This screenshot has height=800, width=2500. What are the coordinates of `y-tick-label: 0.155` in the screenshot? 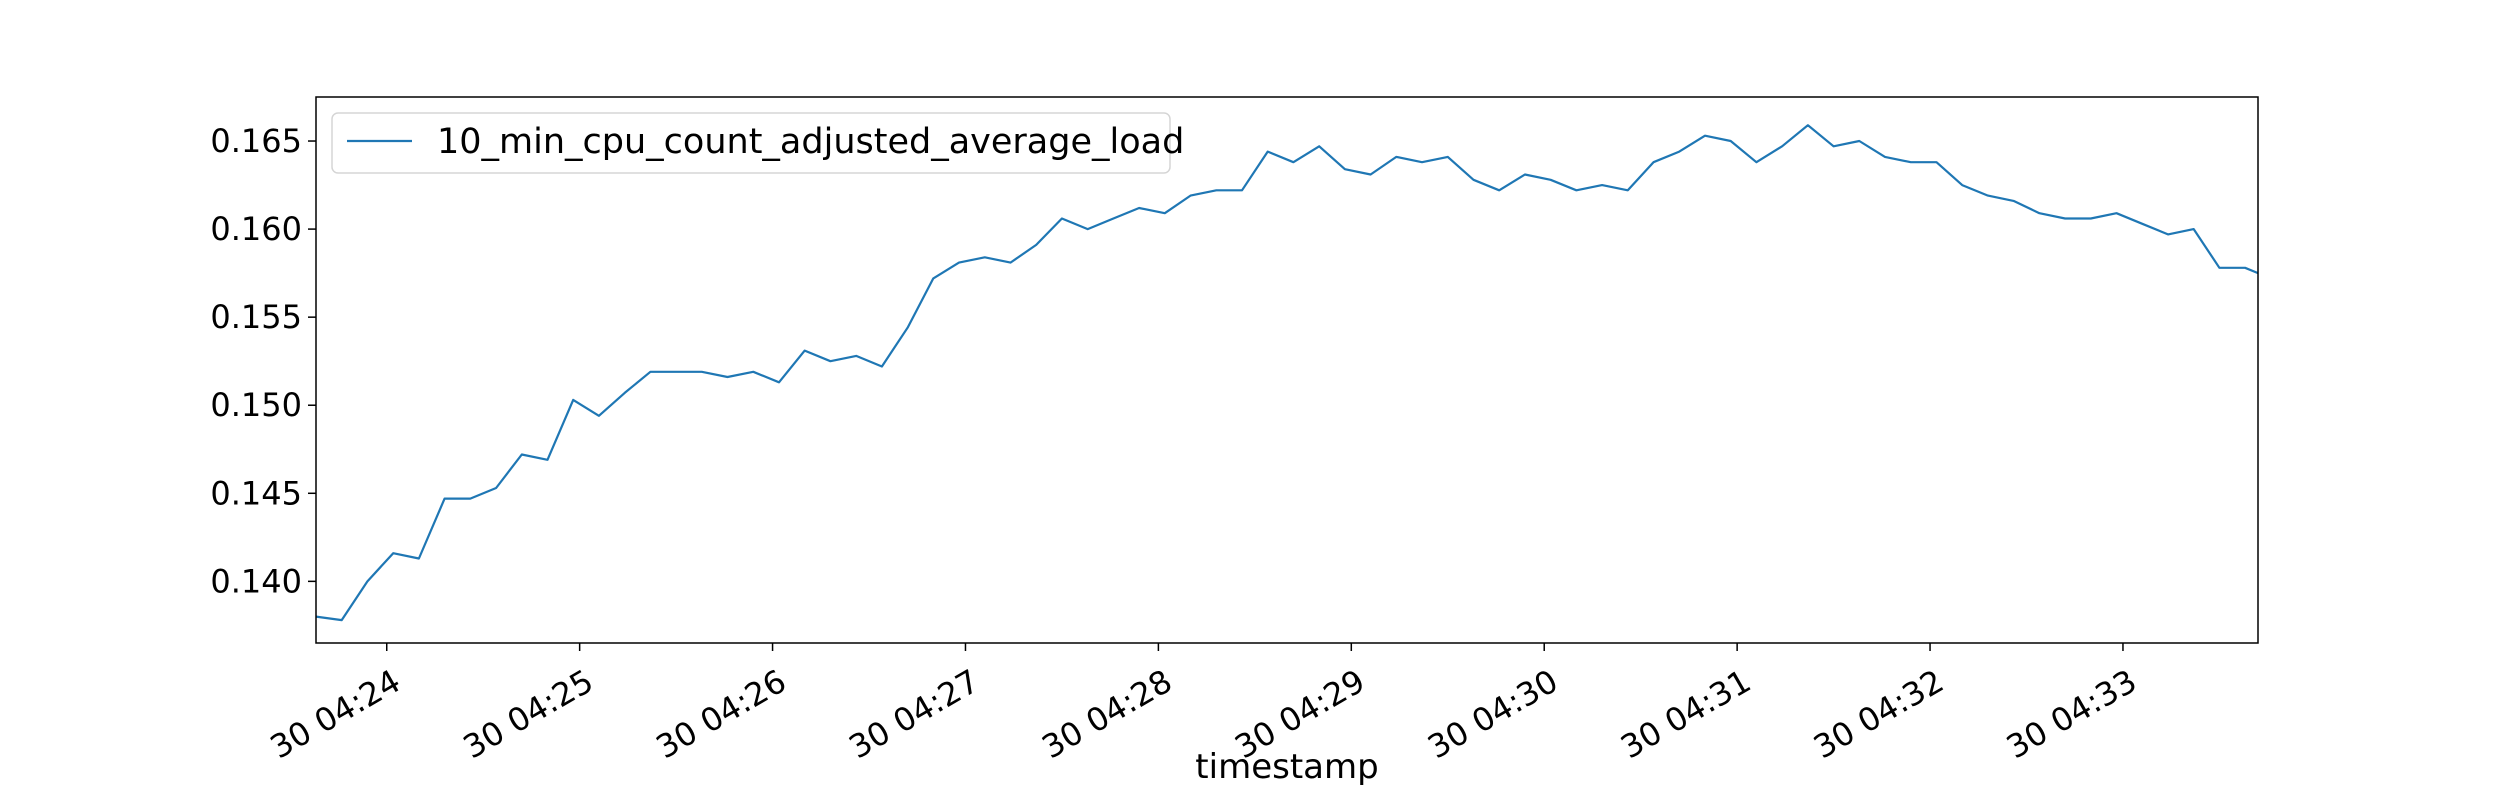 It's located at (256, 317).